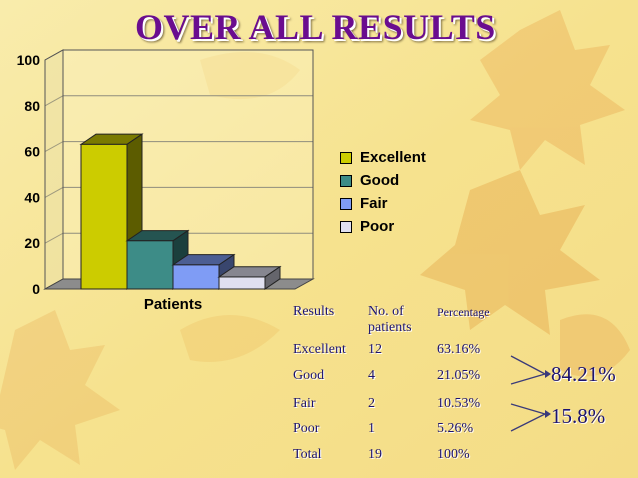 This screenshot has height=478, width=638. Describe the element at coordinates (375, 349) in the screenshot. I see `cell-count: 12` at that location.